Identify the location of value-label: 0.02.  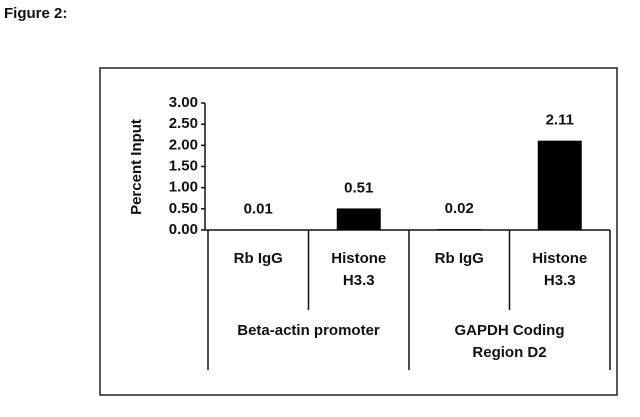
(459, 208).